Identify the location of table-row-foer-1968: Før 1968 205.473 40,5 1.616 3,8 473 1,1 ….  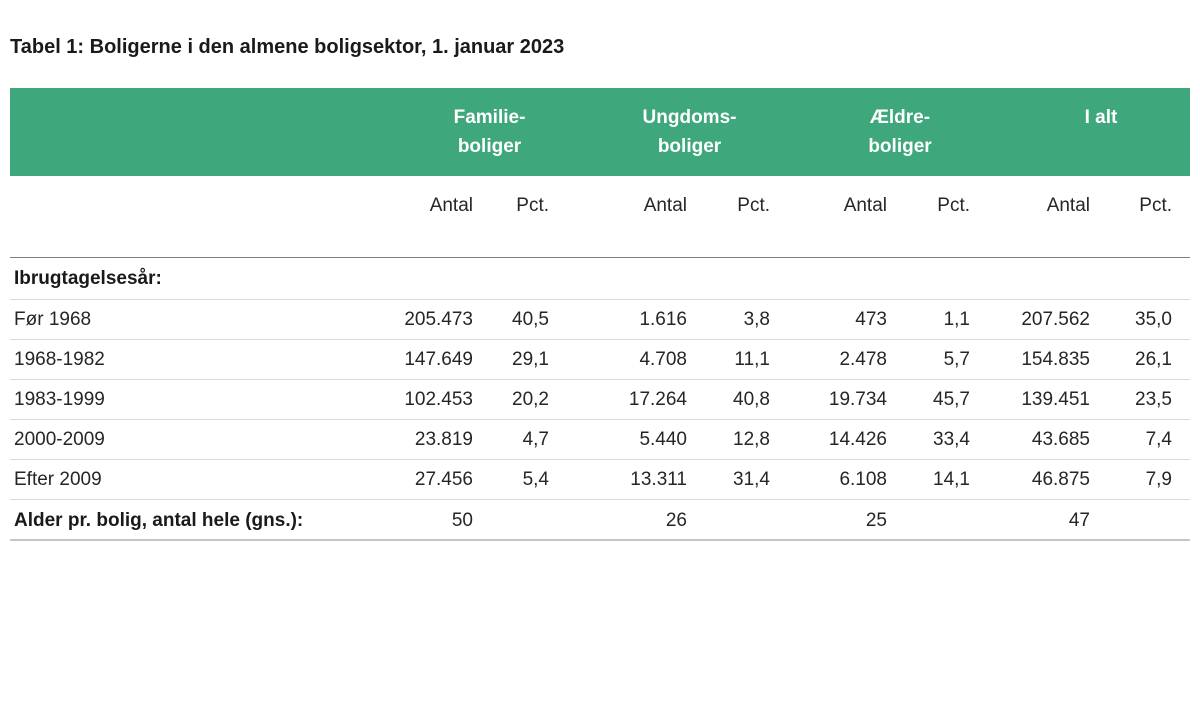
(600, 320).